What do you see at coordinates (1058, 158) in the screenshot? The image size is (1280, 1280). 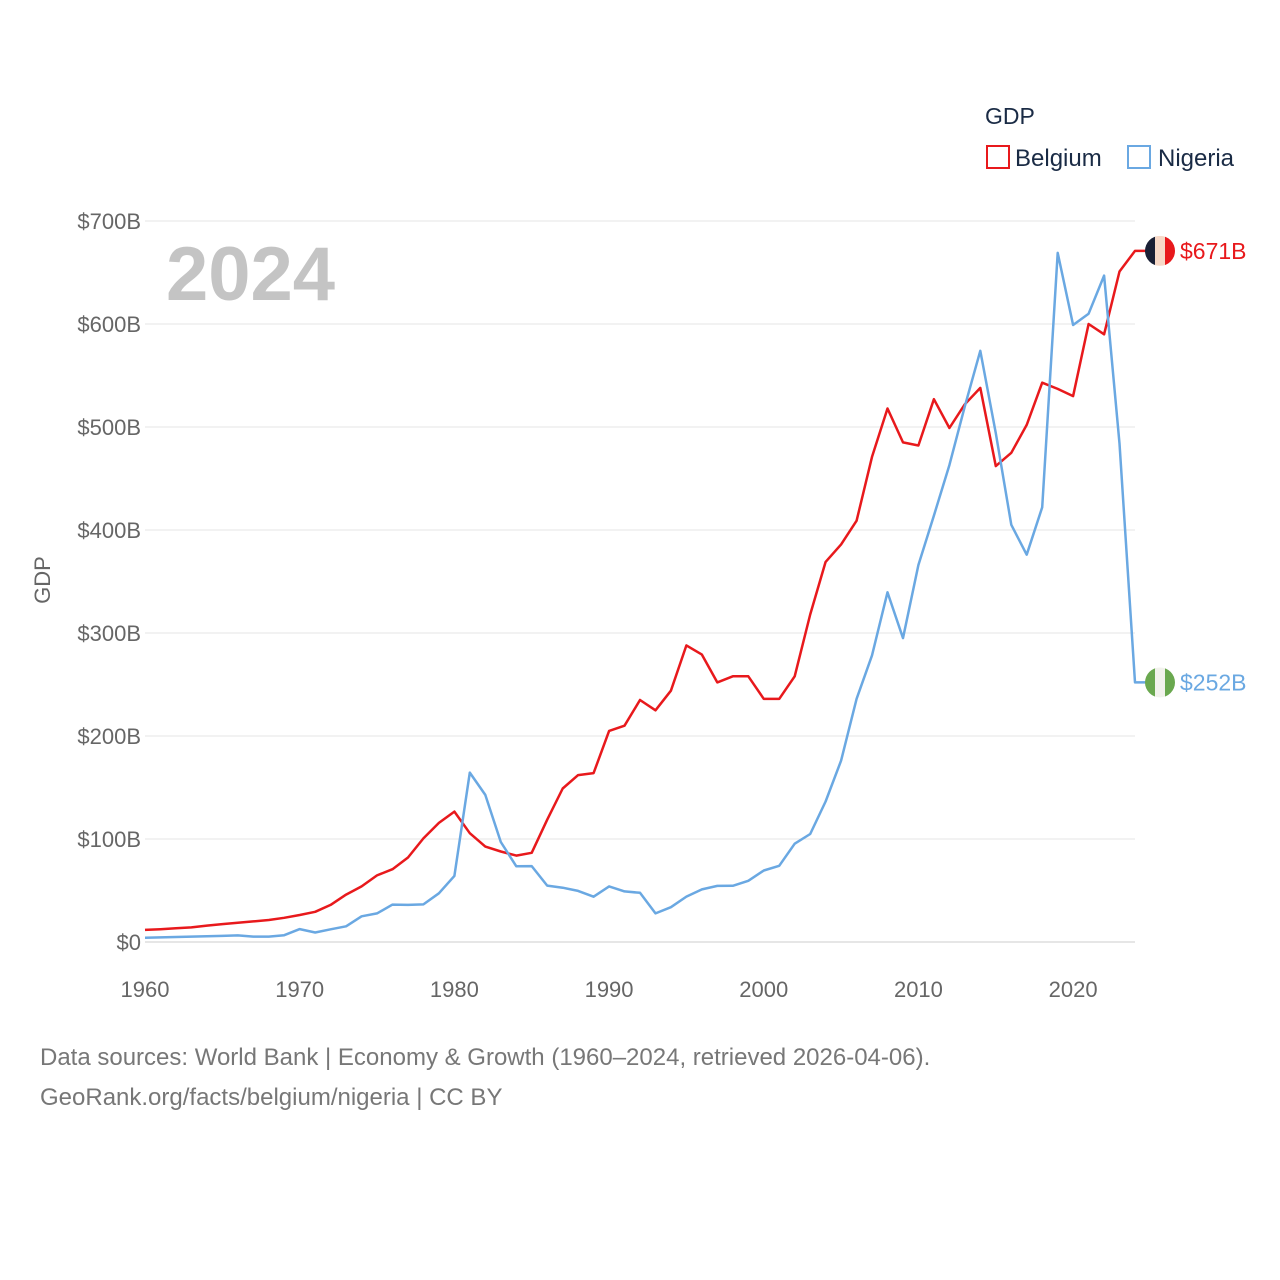 I see `legend-label-belgium: Belgium` at bounding box center [1058, 158].